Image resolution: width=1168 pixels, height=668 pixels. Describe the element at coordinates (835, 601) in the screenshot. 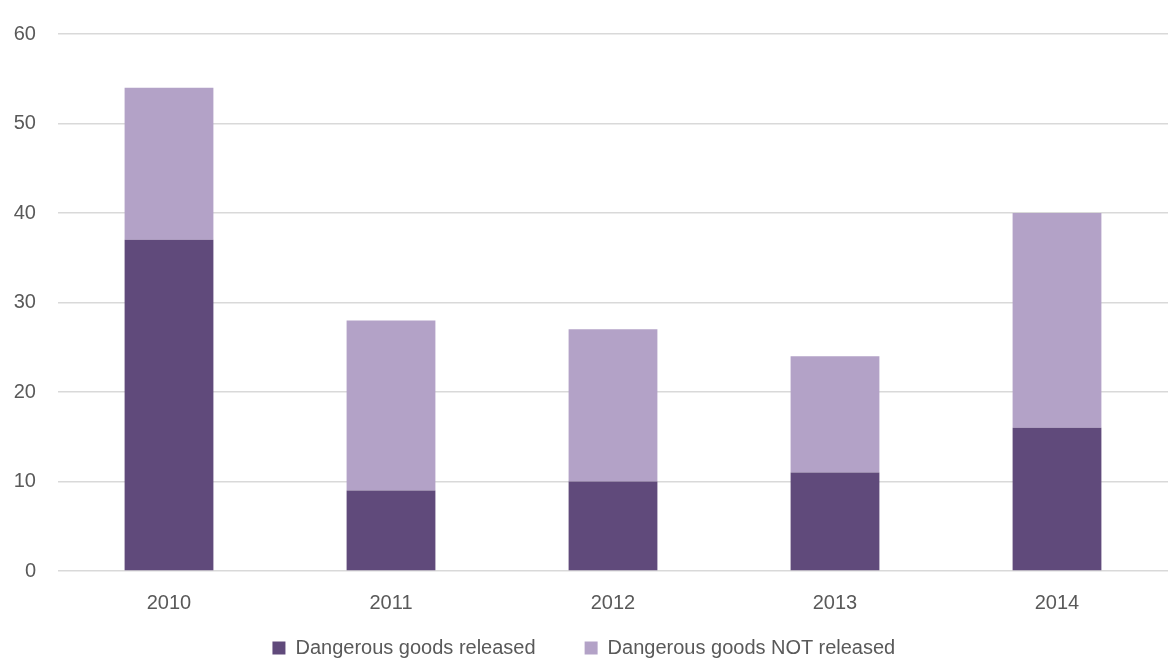

I see `x-tick-label: 2013` at that location.